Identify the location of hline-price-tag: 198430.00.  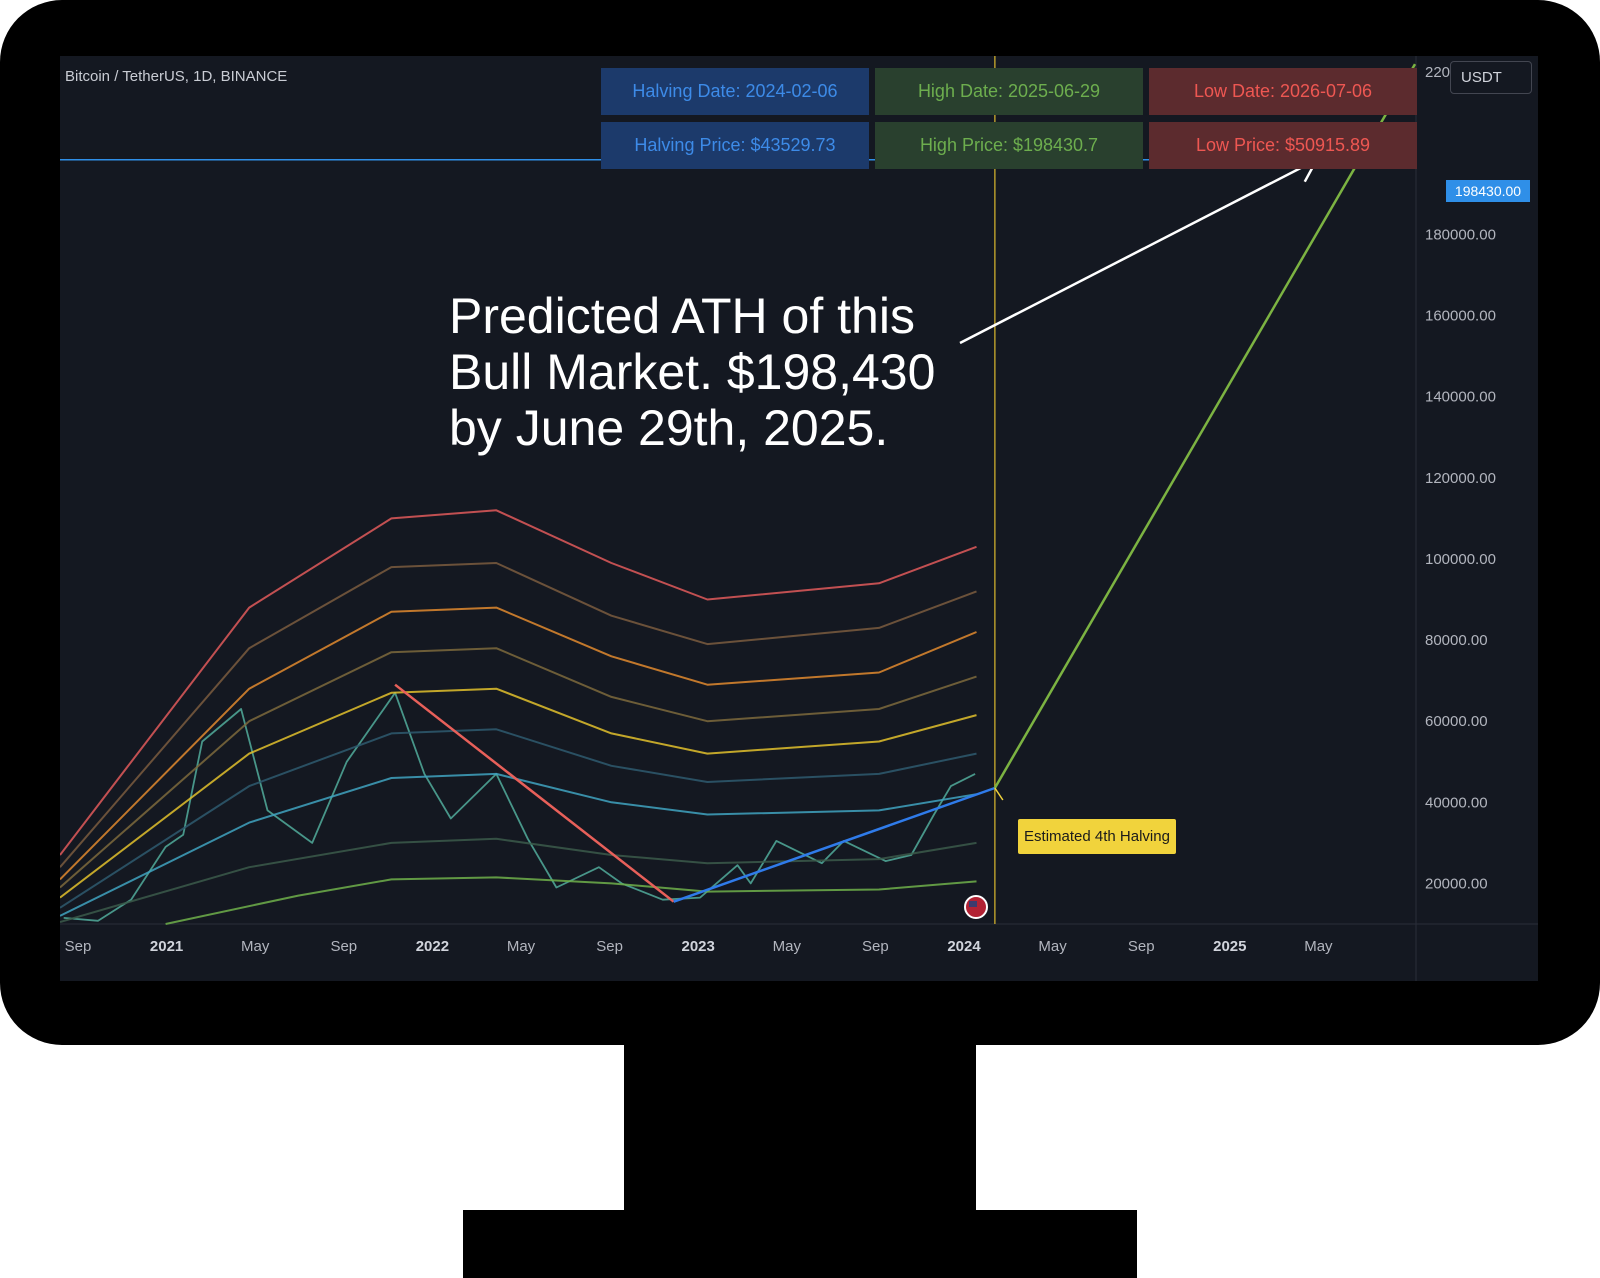
(1488, 191).